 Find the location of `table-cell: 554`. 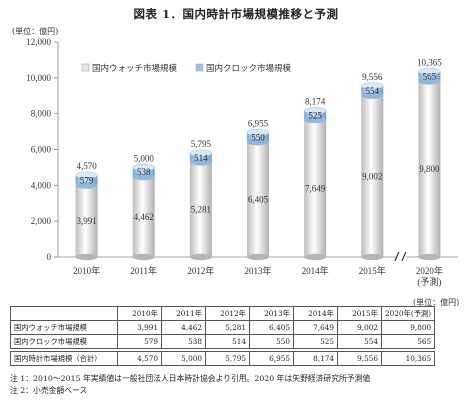

table-cell: 554 is located at coordinates (359, 341).